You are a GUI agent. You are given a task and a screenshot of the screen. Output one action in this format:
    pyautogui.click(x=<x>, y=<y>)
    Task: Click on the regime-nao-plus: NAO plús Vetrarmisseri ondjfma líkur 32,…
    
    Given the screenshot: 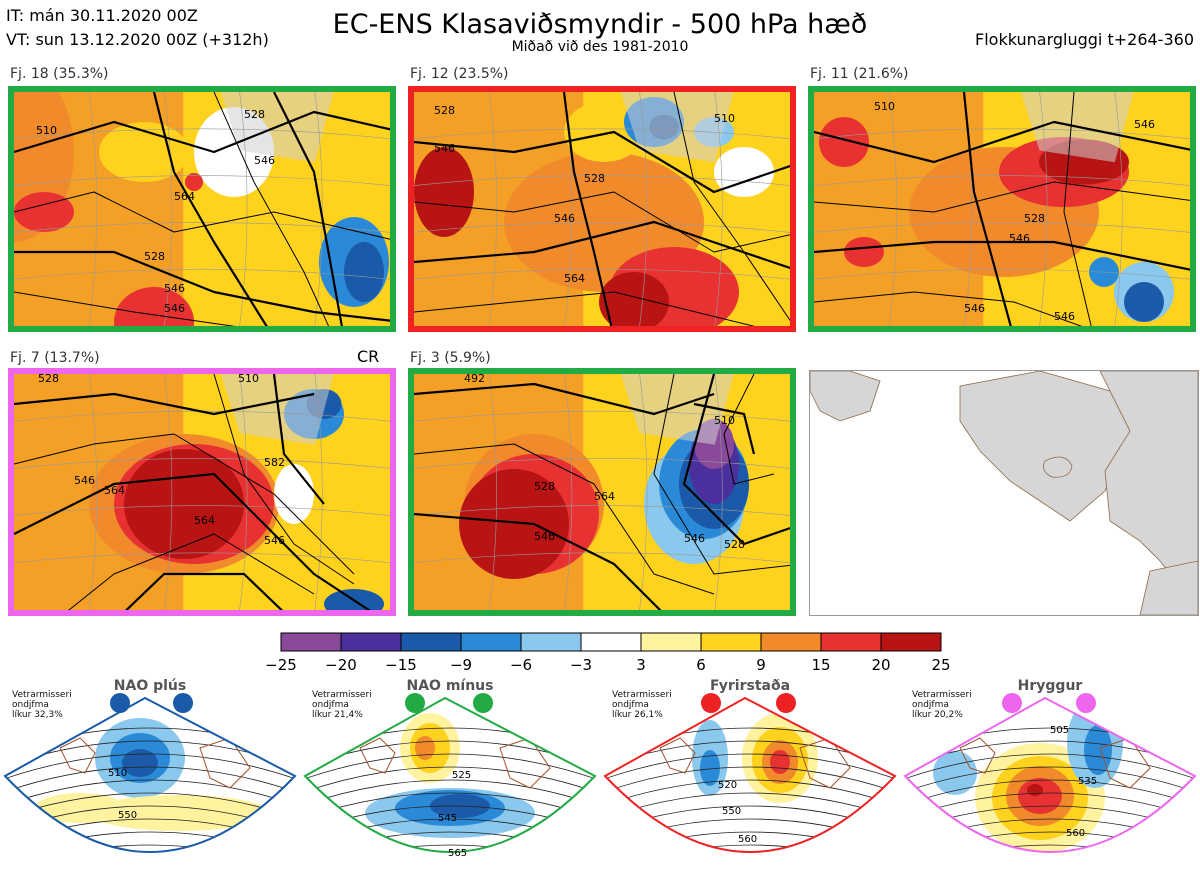 What is the action you would take?
    pyautogui.click(x=150, y=774)
    